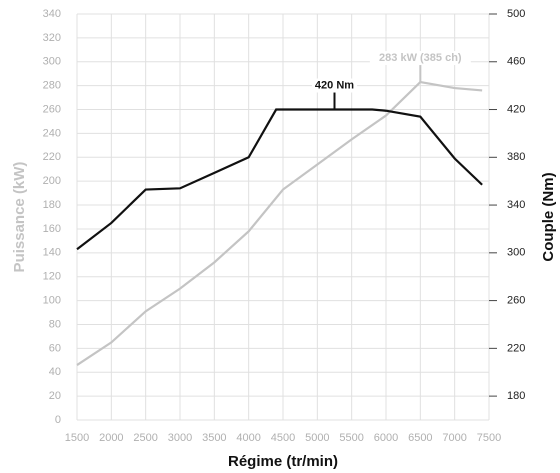 The height and width of the screenshot is (473, 560). I want to click on x-tick-label: 5500, so click(351, 438).